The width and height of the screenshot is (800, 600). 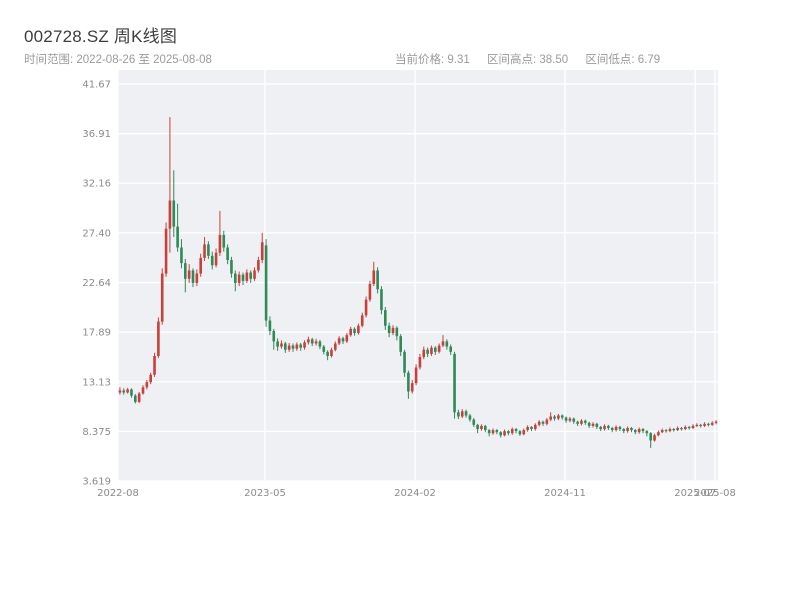 What do you see at coordinates (527, 60) in the screenshot?
I see `range-high-label: 区间高点: 38.50` at bounding box center [527, 60].